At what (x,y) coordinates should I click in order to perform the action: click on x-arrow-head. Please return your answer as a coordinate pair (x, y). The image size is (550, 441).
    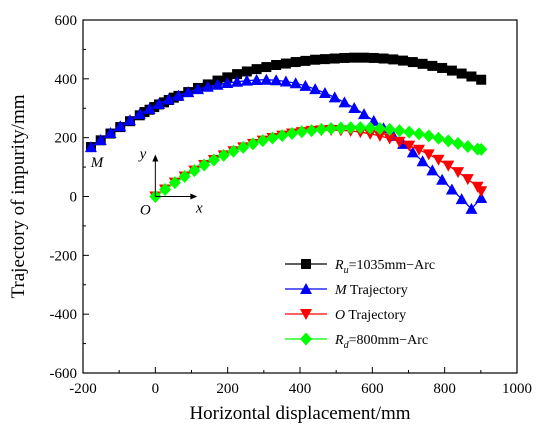
    Looking at the image, I should click on (194, 196).